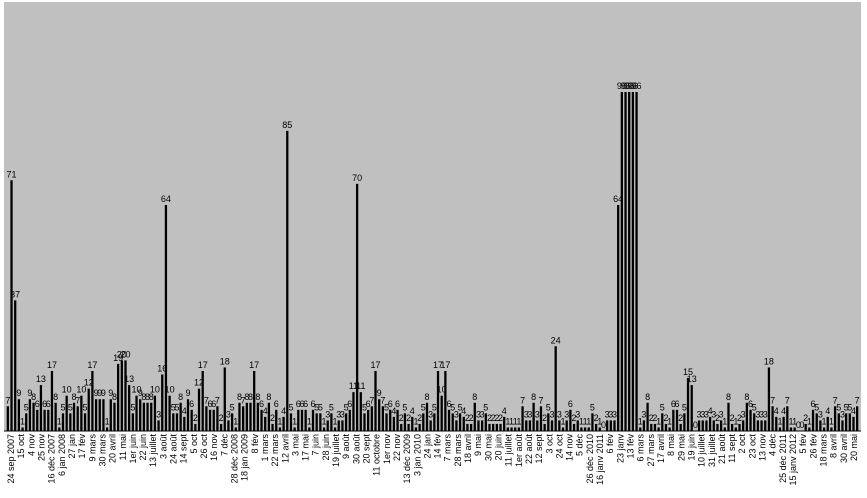 The image size is (867, 498). I want to click on data-label: 64, so click(618, 199).